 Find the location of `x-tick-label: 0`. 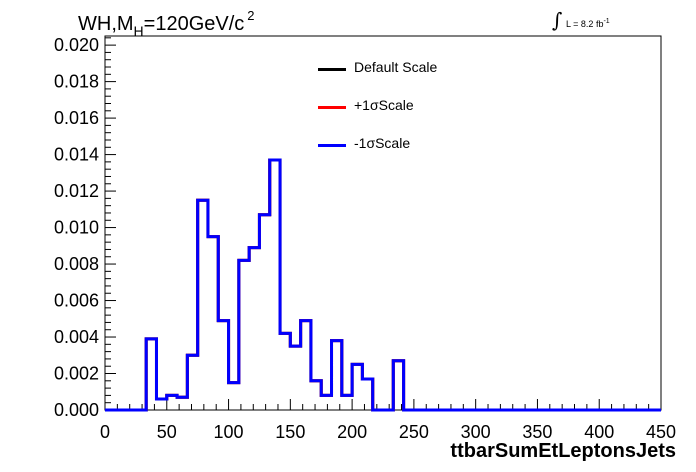

x-tick-label: 0 is located at coordinates (105, 432).